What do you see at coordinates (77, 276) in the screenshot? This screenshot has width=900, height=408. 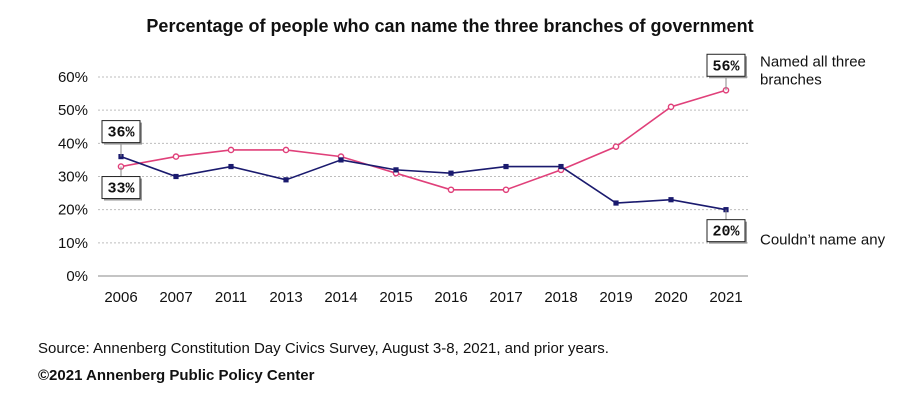 I see `y-tick-label: 0%` at bounding box center [77, 276].